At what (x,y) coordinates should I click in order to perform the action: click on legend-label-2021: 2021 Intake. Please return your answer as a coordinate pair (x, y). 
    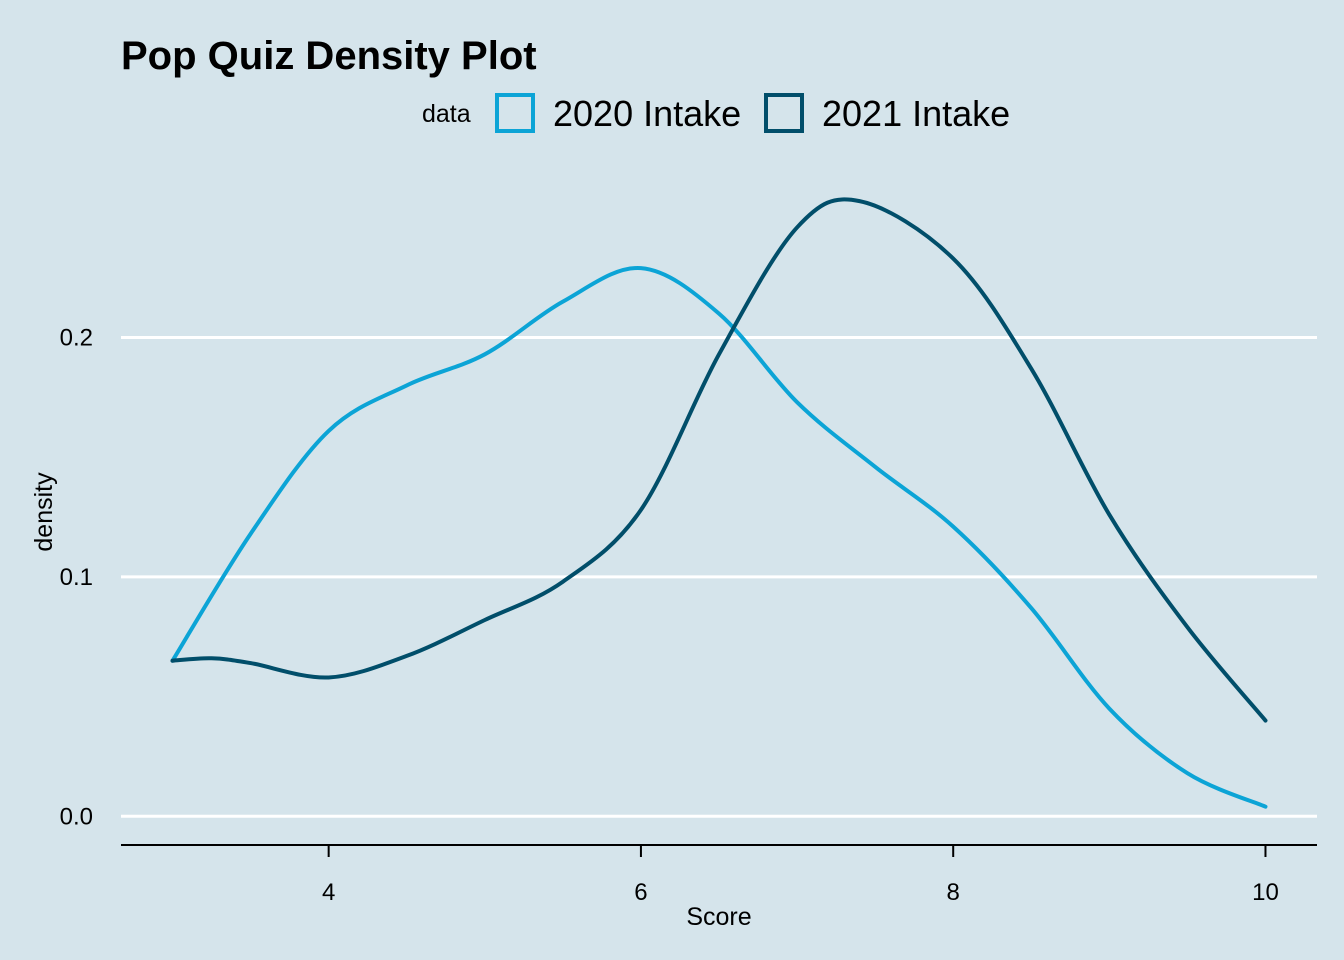
    Looking at the image, I should click on (916, 113).